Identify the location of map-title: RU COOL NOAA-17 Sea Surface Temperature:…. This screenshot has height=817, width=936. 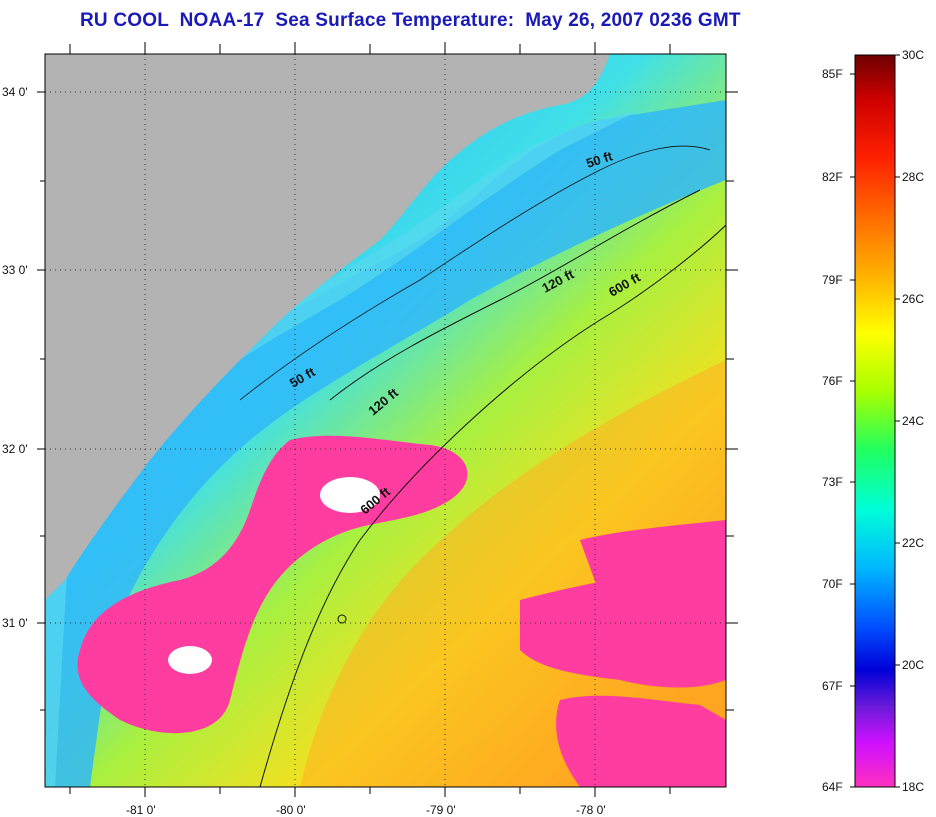
(410, 20).